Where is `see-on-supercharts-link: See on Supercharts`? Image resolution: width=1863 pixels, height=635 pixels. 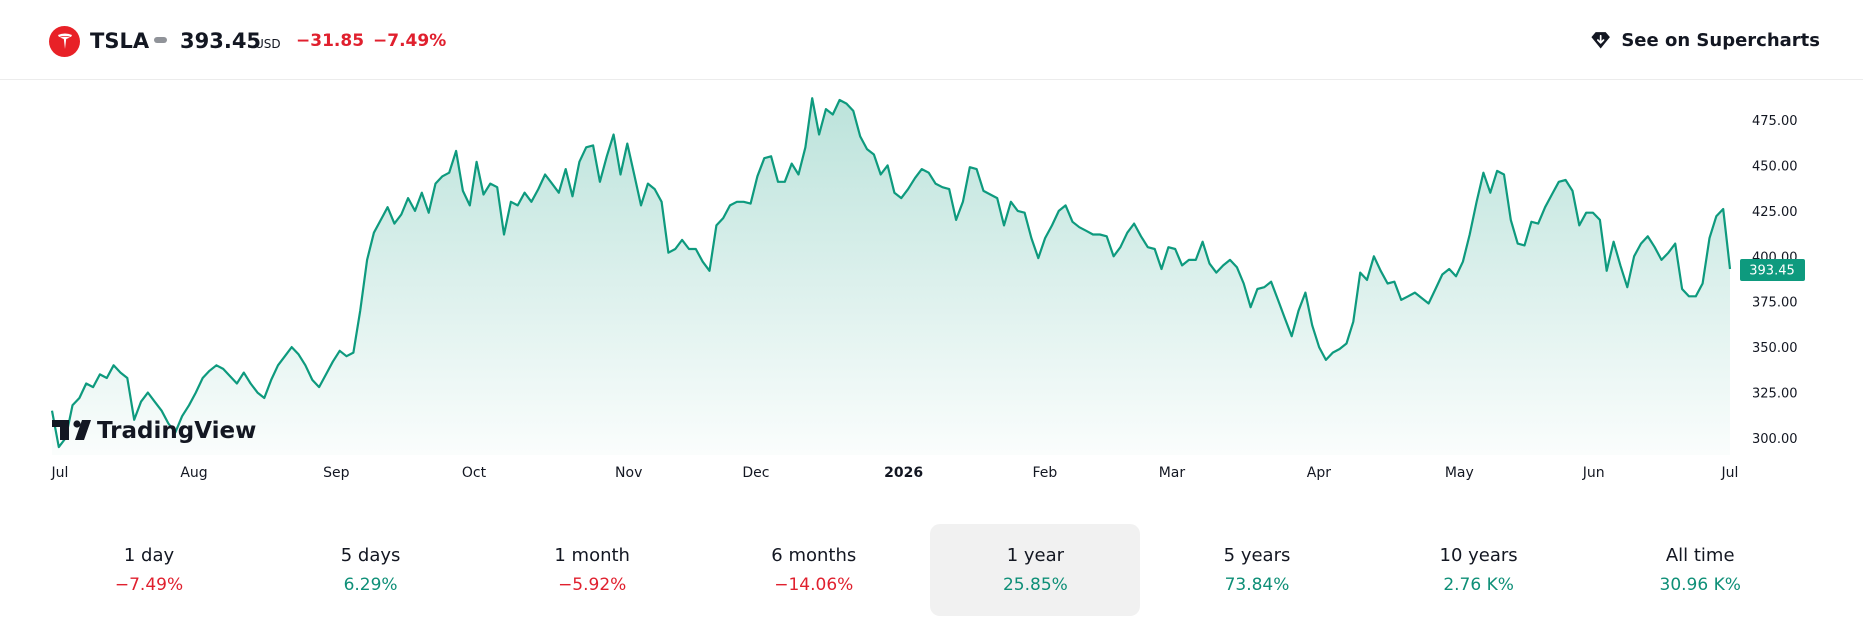 see-on-supercharts-link: See on Supercharts is located at coordinates (1705, 40).